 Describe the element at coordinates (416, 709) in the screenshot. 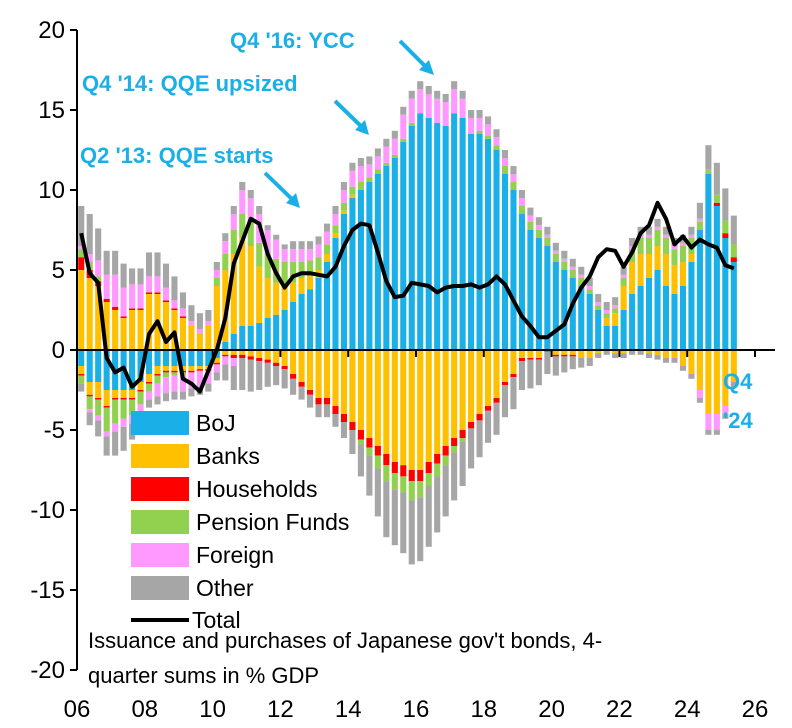

I see `x-tick-label: 16` at that location.